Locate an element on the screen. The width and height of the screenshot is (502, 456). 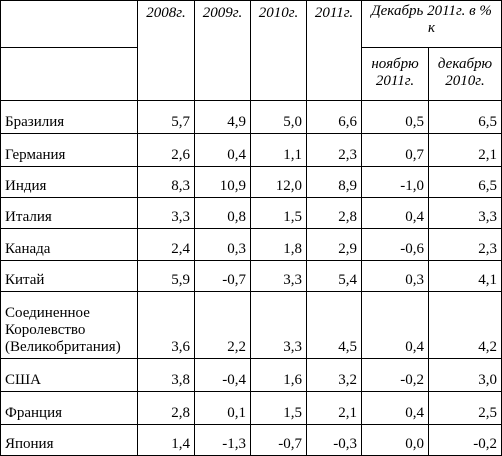
value-cell: 3,6 is located at coordinates (166, 325).